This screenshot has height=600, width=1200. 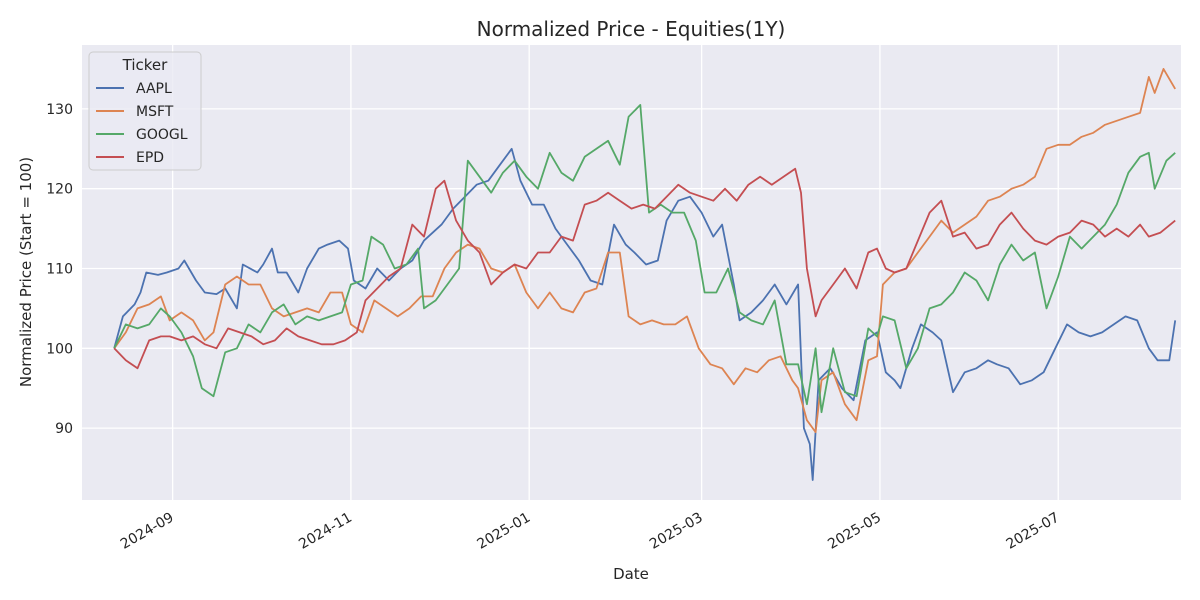 I want to click on y-tick-label: 100, so click(x=59, y=349).